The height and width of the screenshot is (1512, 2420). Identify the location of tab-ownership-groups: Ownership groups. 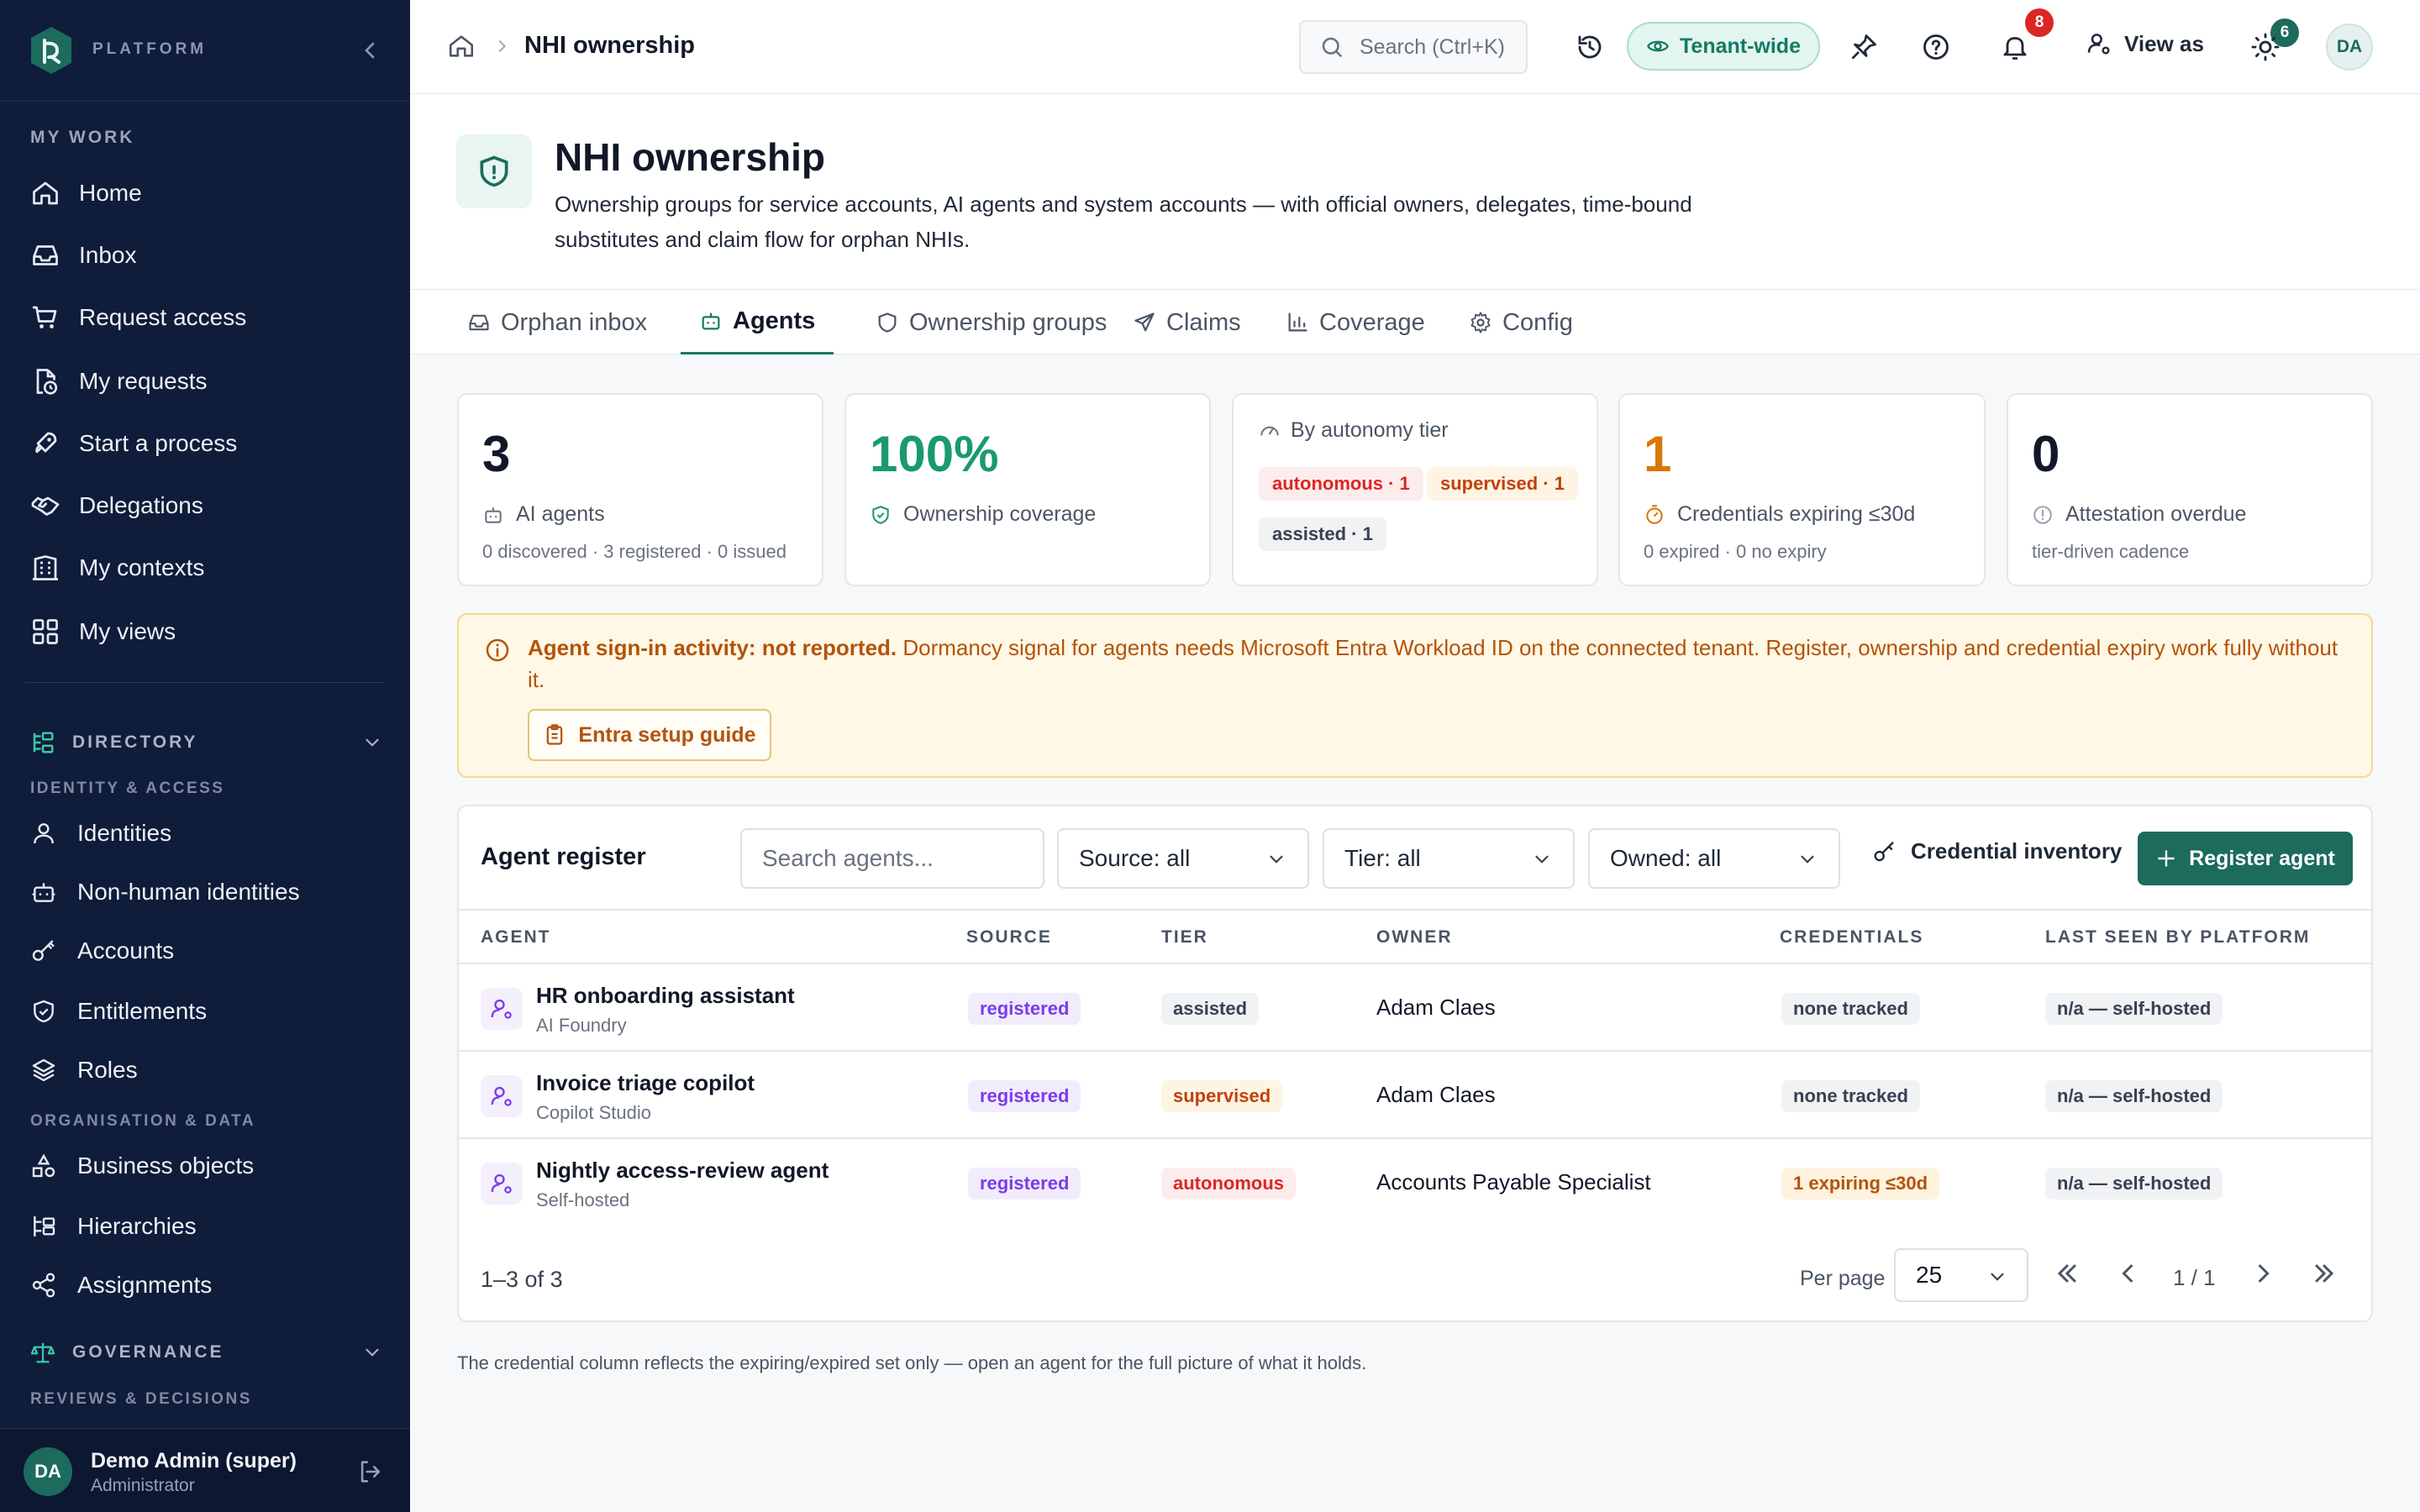
(991, 322).